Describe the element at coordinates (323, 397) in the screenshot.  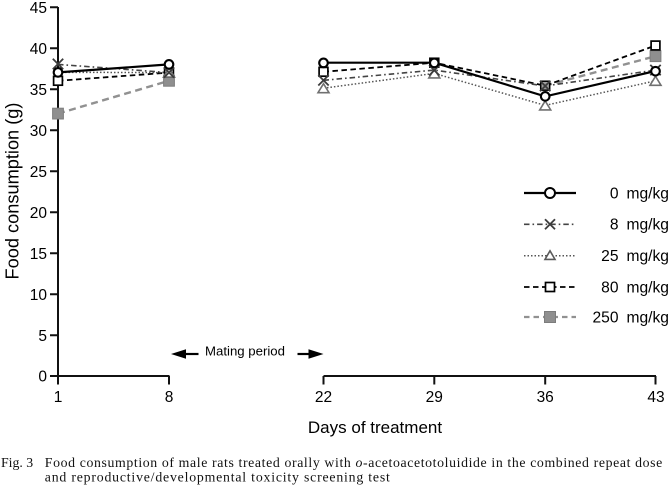
I see `svg-text: 22` at that location.